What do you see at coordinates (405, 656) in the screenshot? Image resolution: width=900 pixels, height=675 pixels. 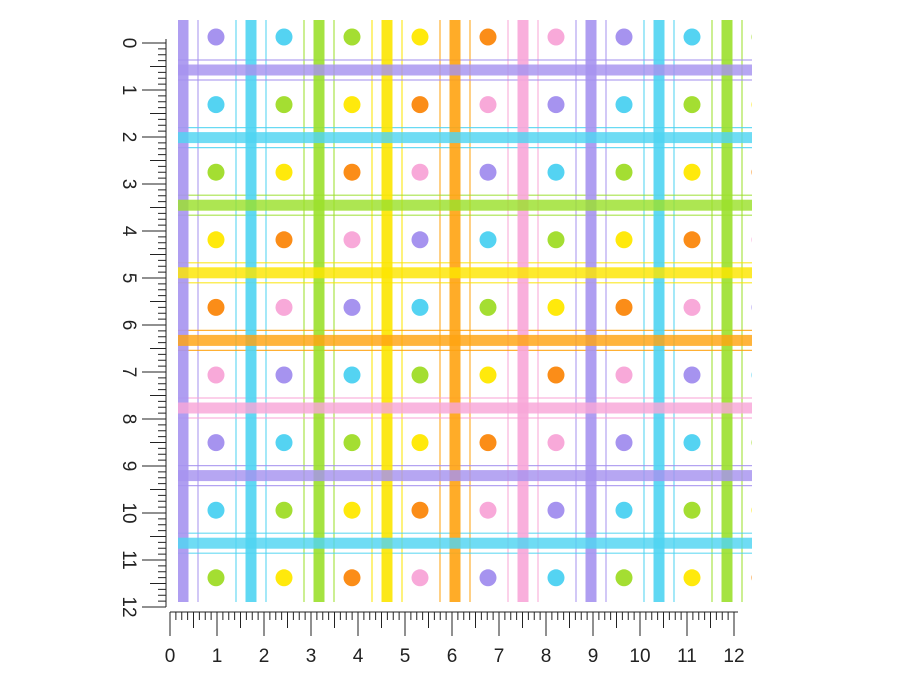 I see `horizontal-ruler-label: 5` at bounding box center [405, 656].